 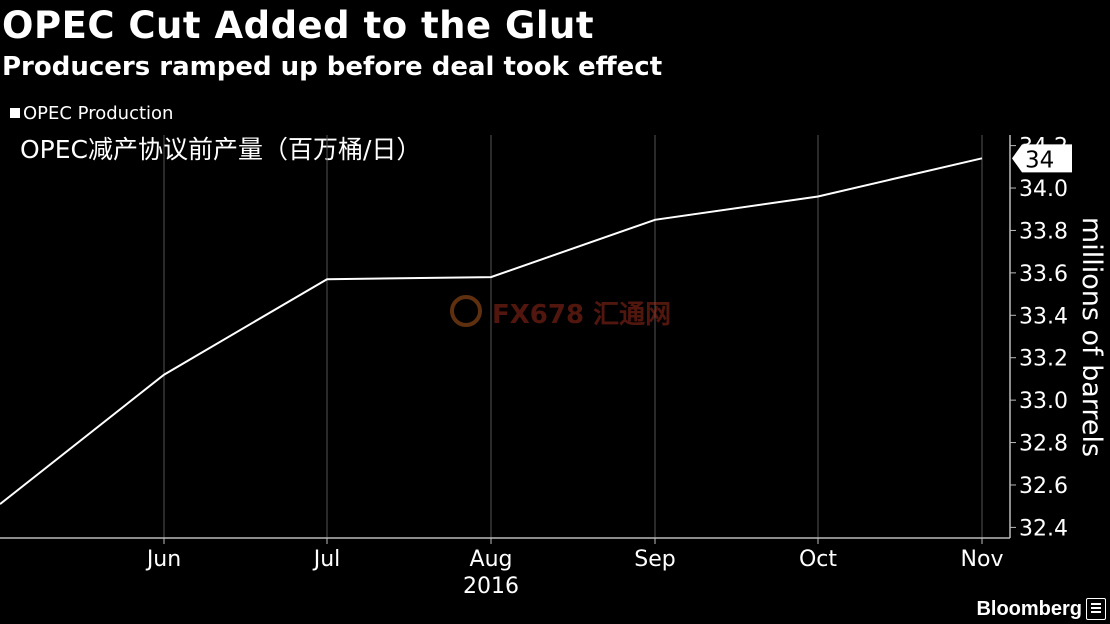 I want to click on watermark-logo-icon, so click(x=466, y=311).